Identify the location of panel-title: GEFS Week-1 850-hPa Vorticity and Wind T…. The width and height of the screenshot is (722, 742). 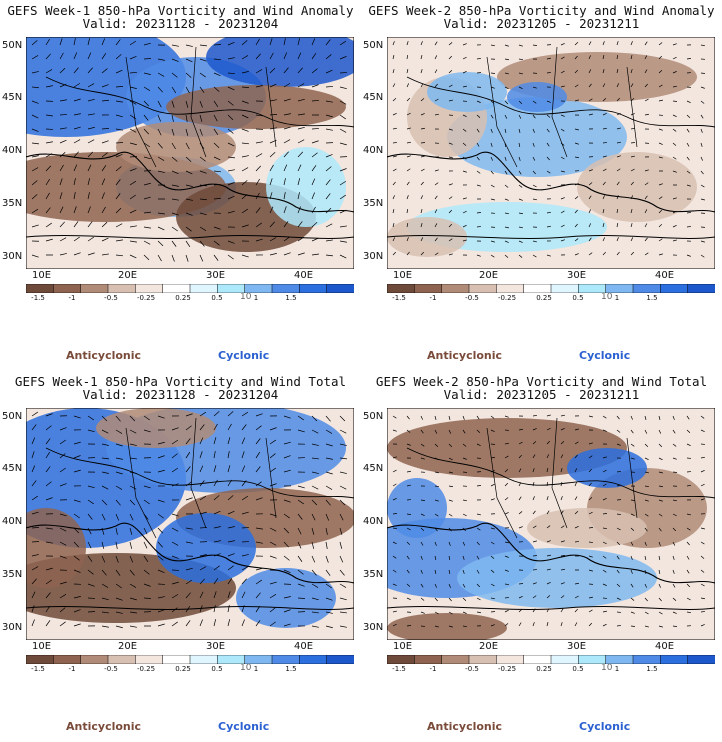
(180, 381).